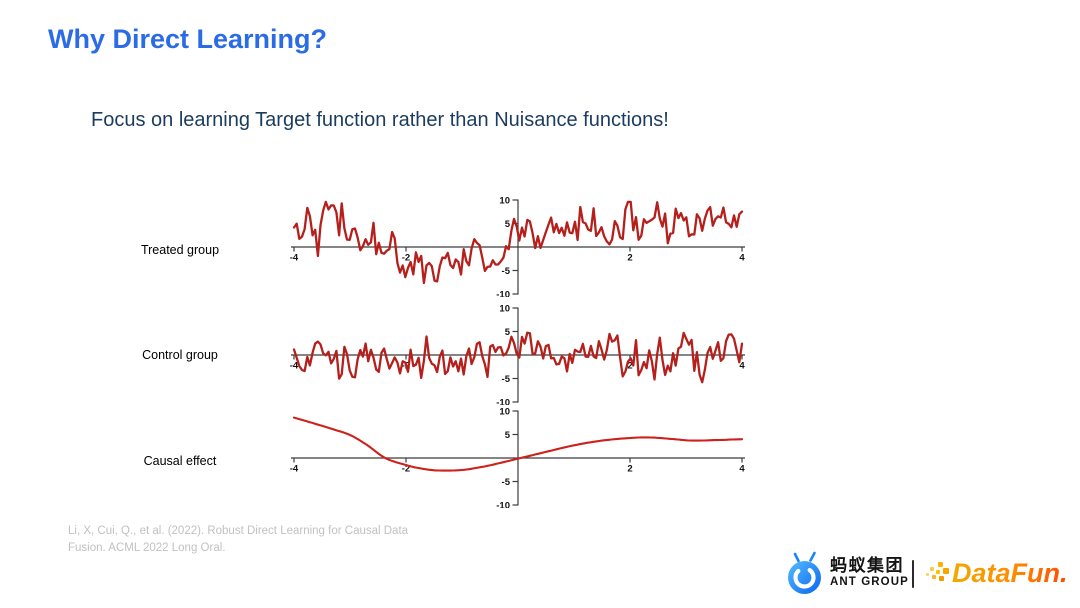 The image size is (1080, 608). I want to click on causal-effect-label: Causal effect, so click(180, 461).